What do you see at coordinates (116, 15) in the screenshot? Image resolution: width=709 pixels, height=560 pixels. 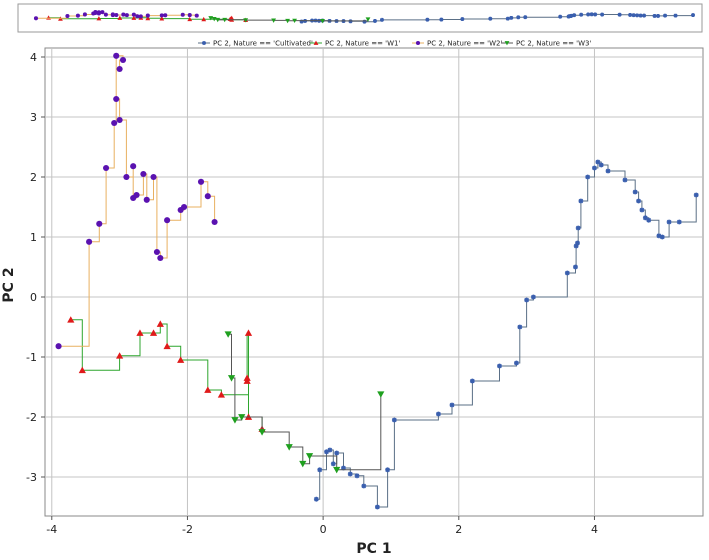 I see `overview-series-w2` at bounding box center [116, 15].